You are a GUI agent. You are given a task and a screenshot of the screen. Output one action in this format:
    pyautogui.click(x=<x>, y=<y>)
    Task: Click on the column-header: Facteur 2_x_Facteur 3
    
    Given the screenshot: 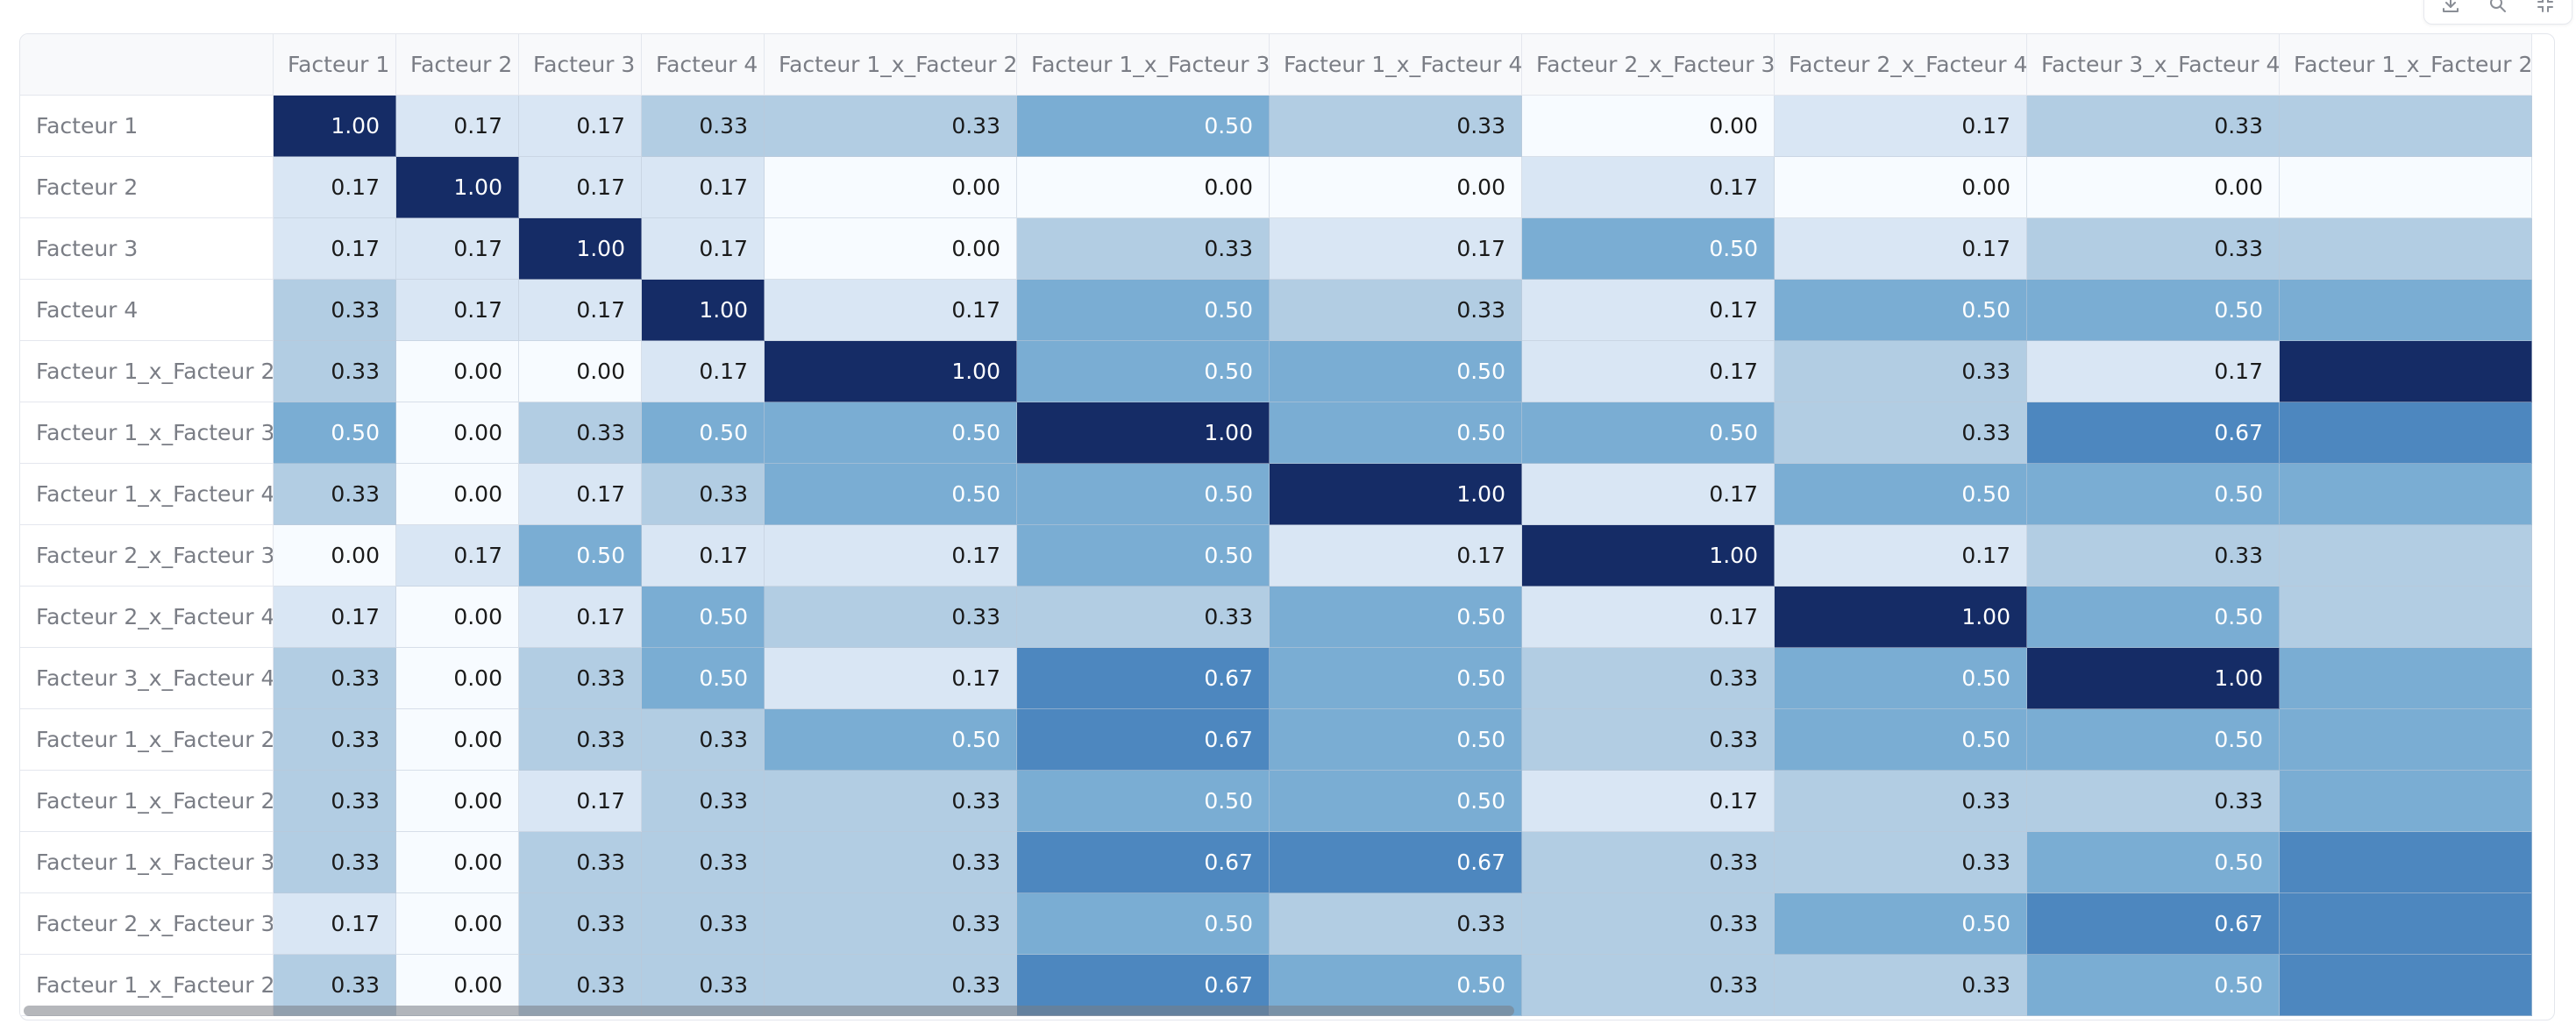 What is the action you would take?
    pyautogui.click(x=1648, y=65)
    